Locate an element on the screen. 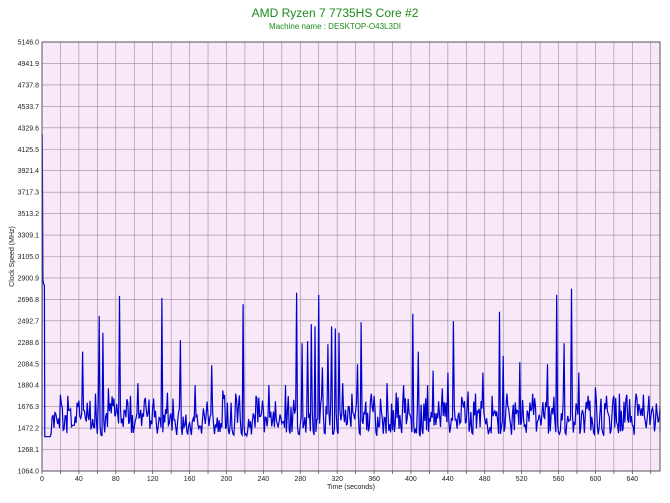 The height and width of the screenshot is (503, 670). y-tick-label: 1880.4 is located at coordinates (29, 386).